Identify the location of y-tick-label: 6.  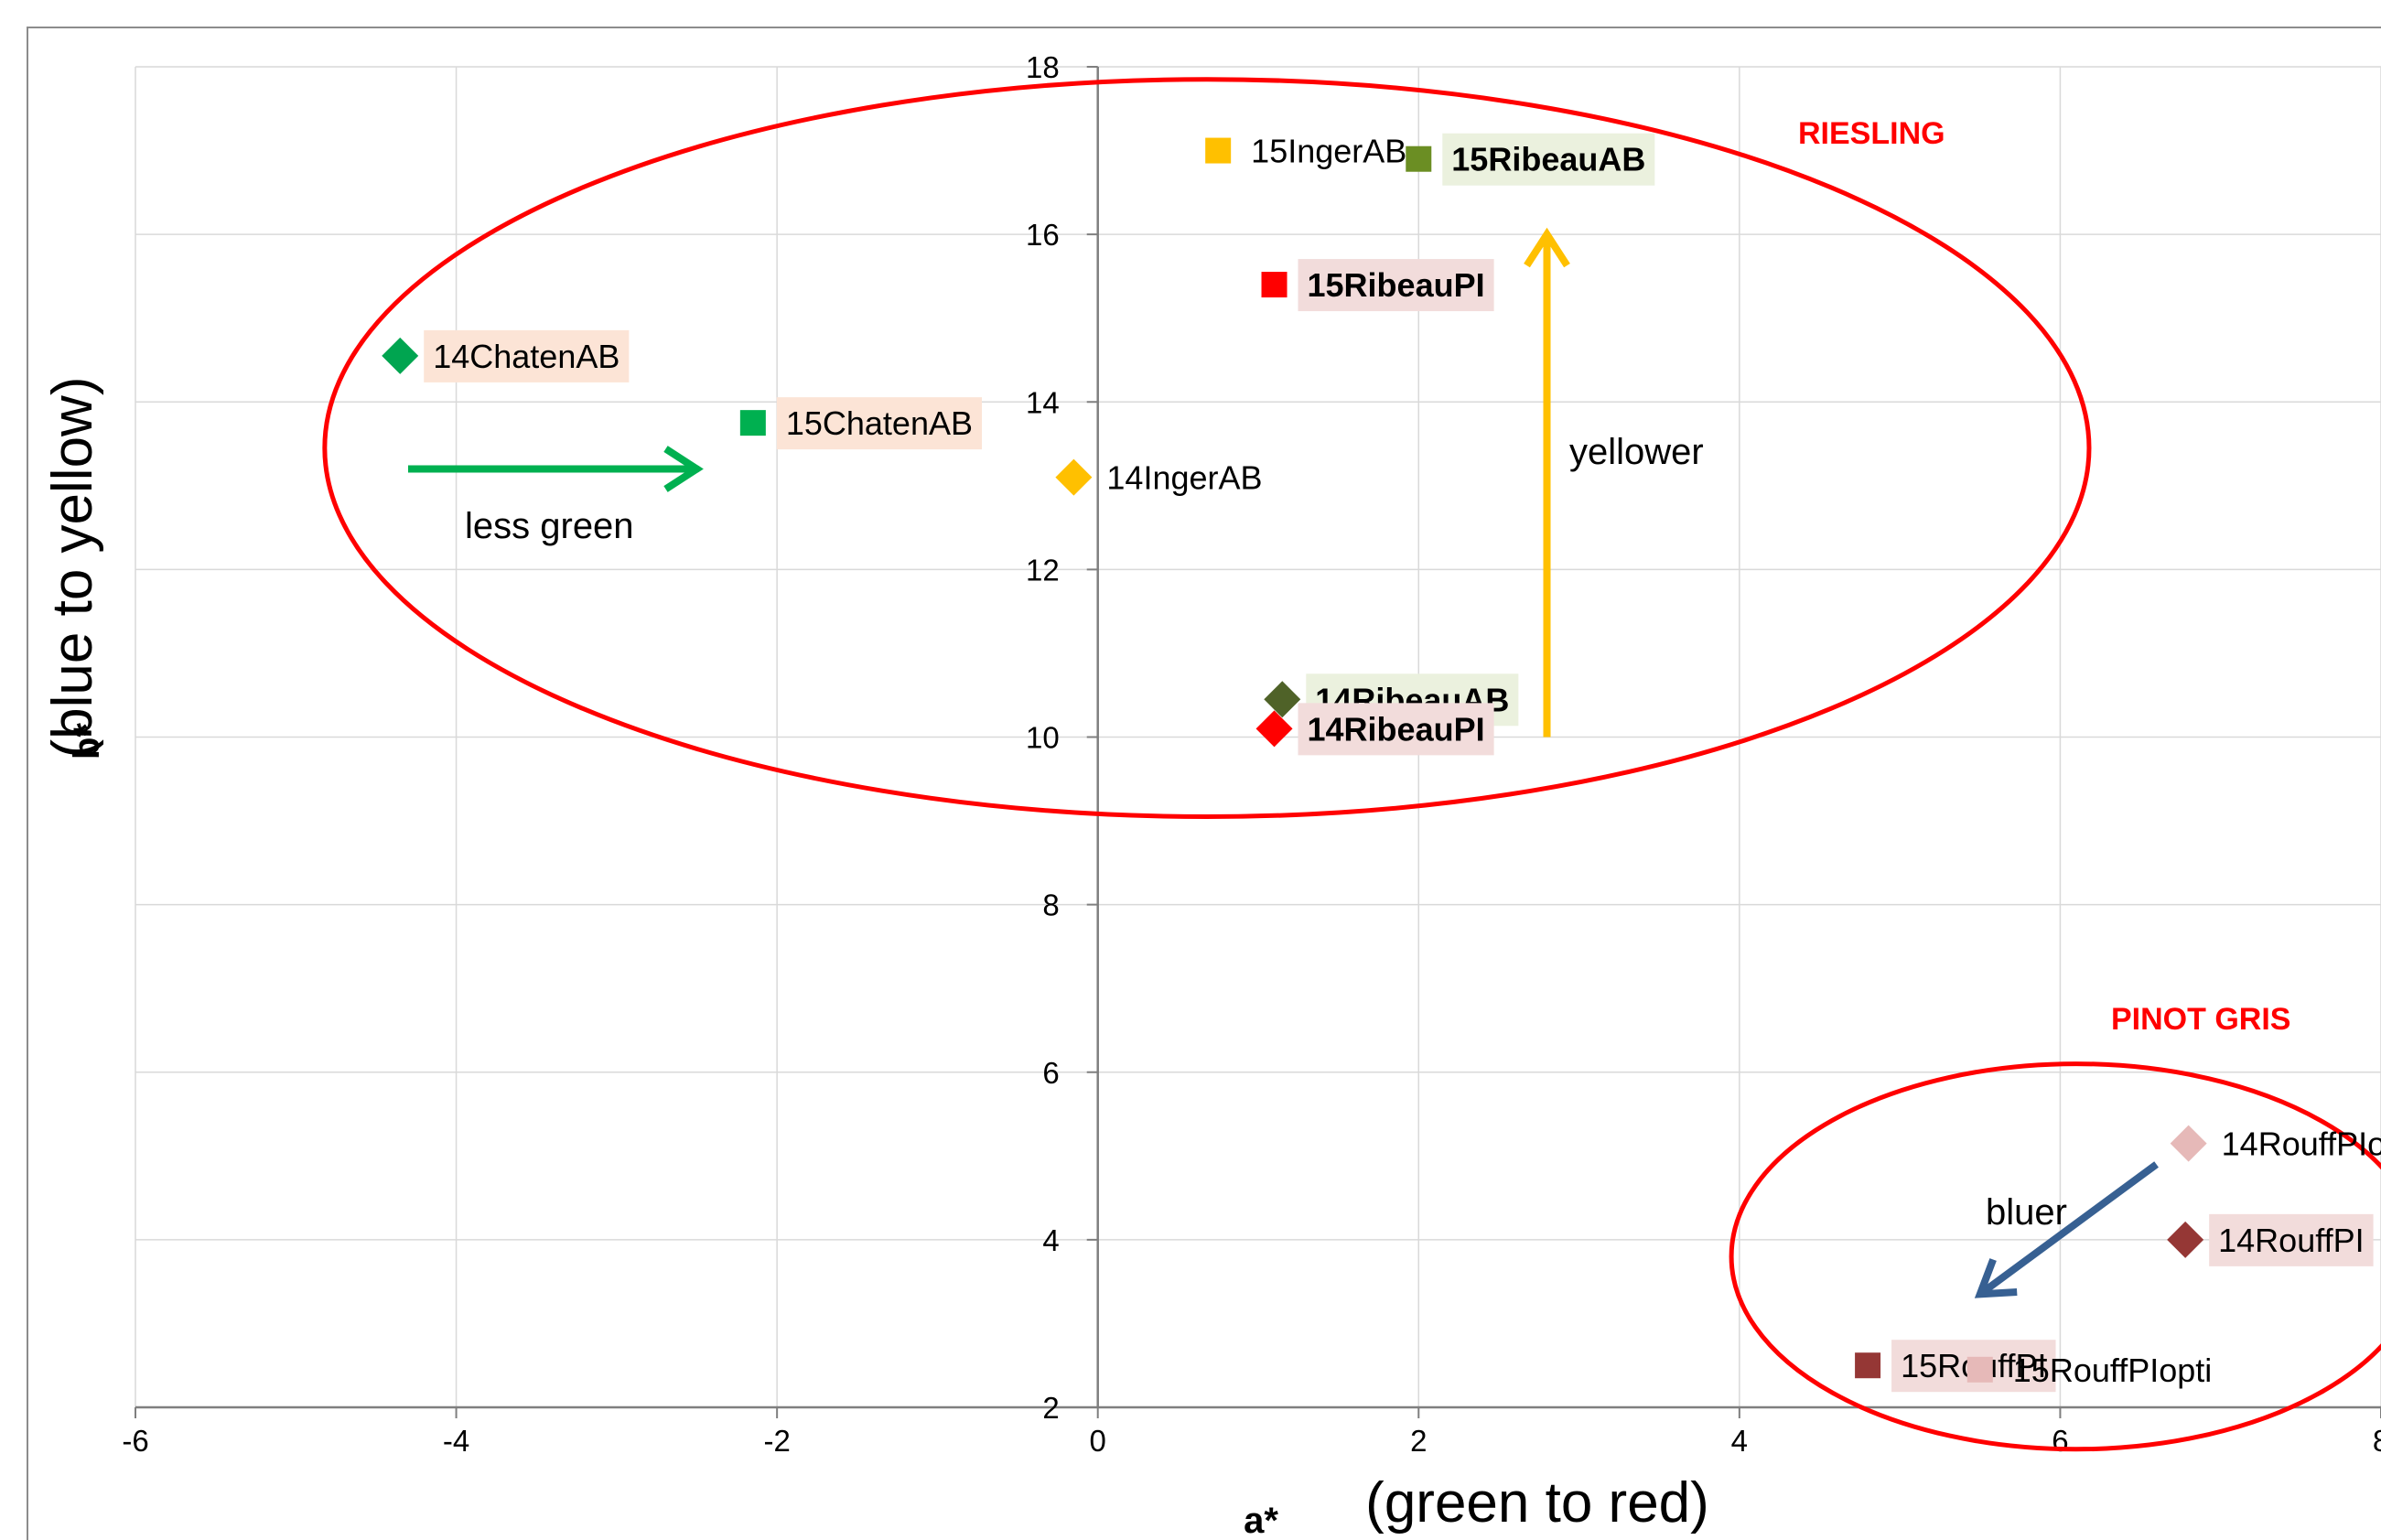
(1050, 1073).